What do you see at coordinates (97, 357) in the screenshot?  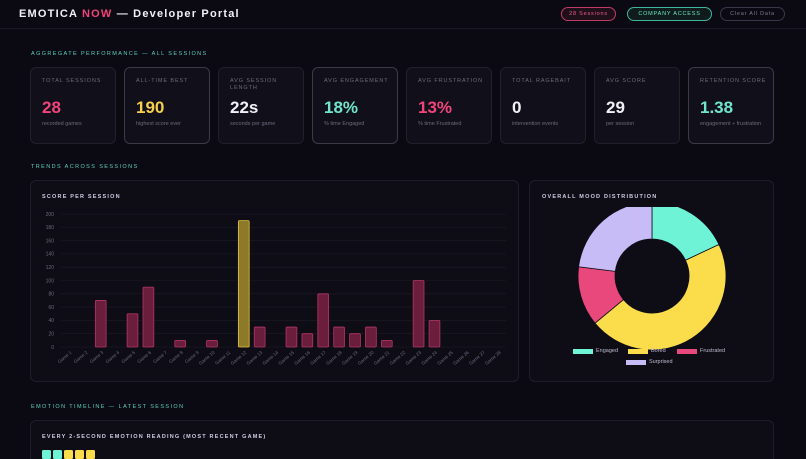 I see `x-tick-label: Game 3` at bounding box center [97, 357].